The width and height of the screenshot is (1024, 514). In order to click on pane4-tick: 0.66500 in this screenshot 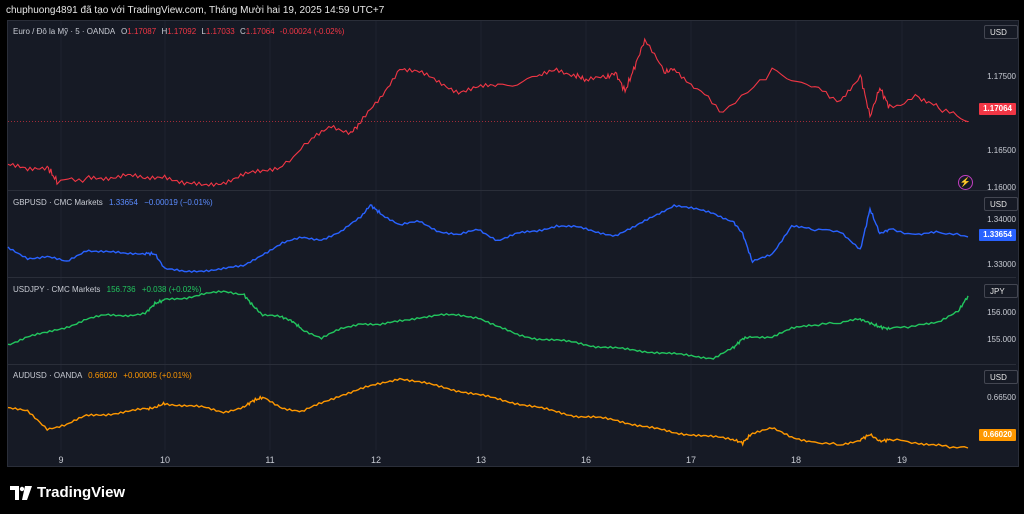, I will do `click(1001, 397)`.